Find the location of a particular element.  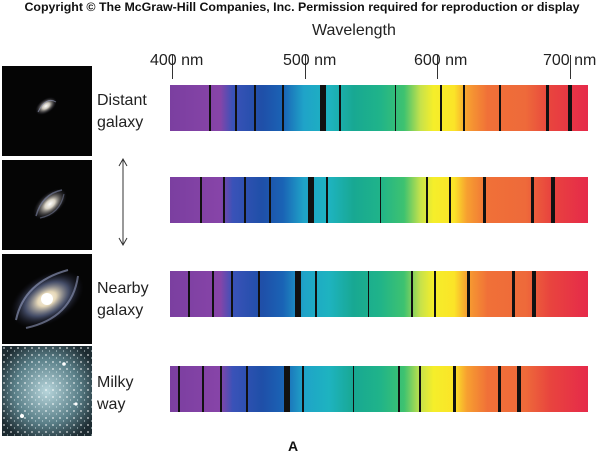

distant-galaxy-image is located at coordinates (47, 111).